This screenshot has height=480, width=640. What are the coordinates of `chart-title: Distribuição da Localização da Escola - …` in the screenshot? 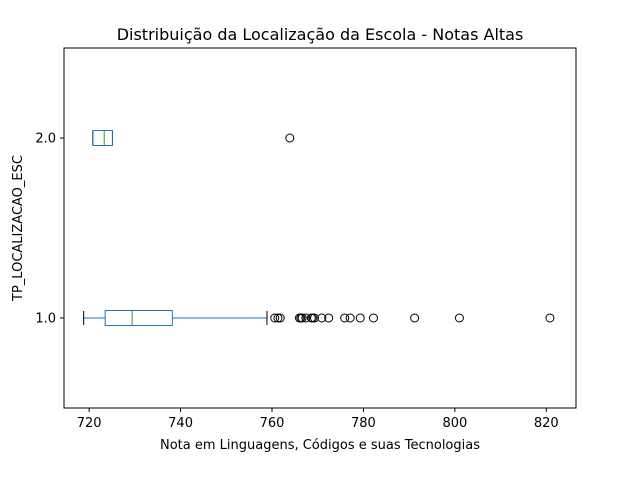 It's located at (320, 34).